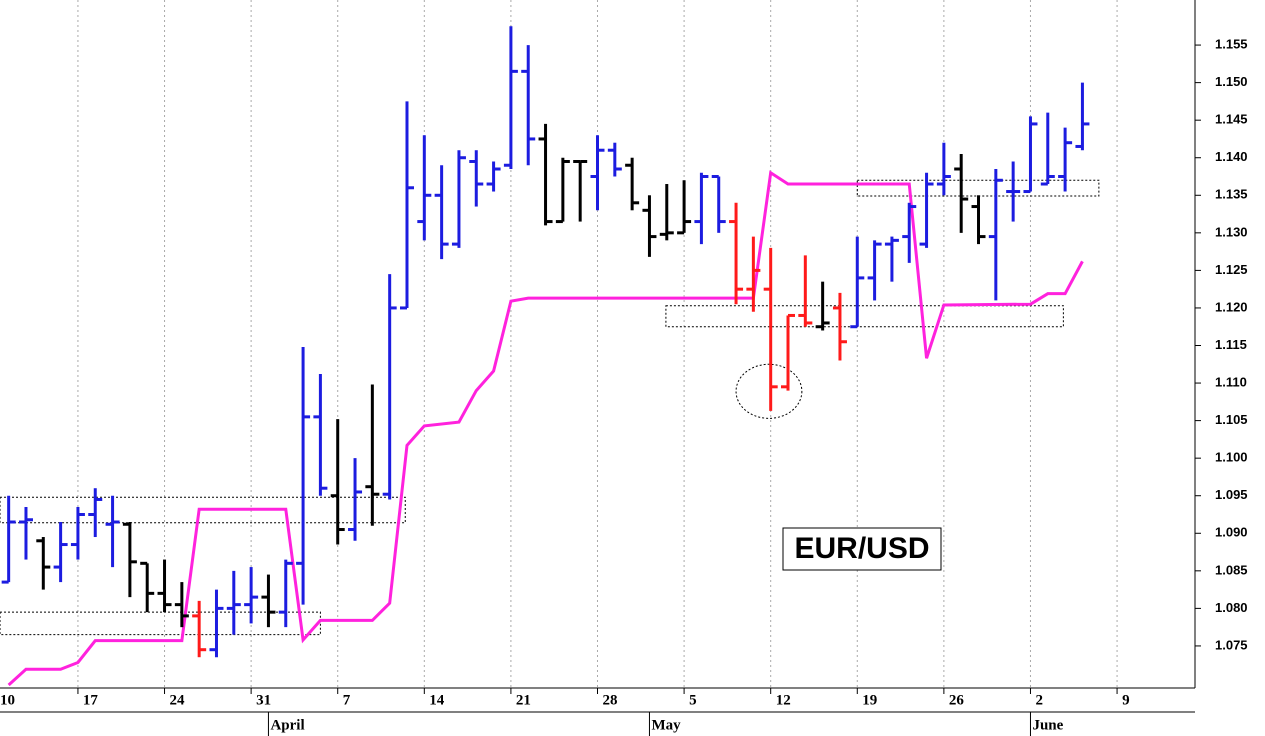 The height and width of the screenshot is (736, 1265). Describe the element at coordinates (1231, 194) in the screenshot. I see `y-tick-label: 1.135` at that location.